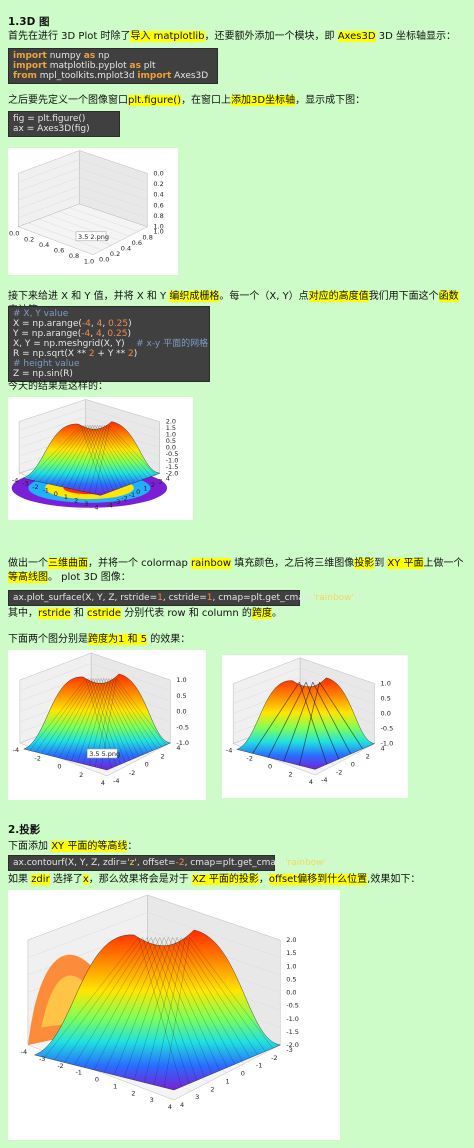  Describe the element at coordinates (160, 598) in the screenshot. I see `code-token: 1` at that location.